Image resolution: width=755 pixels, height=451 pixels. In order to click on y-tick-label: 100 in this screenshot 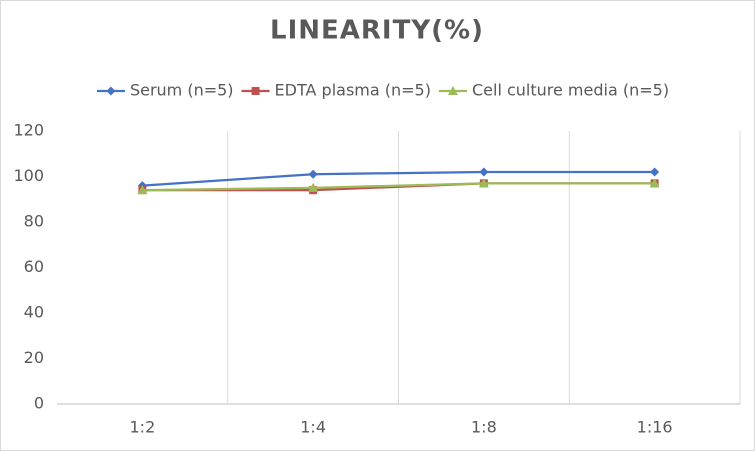, I will do `click(28, 175)`.